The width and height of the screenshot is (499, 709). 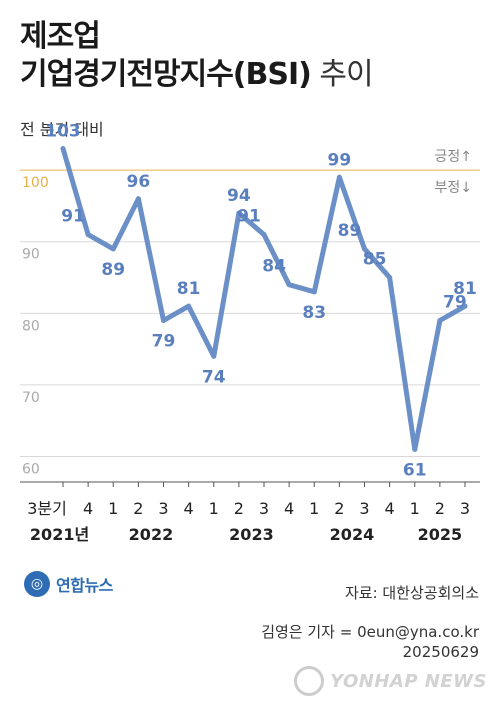 I want to click on source-text: 자료: 대한상공회의소, so click(x=411, y=593).